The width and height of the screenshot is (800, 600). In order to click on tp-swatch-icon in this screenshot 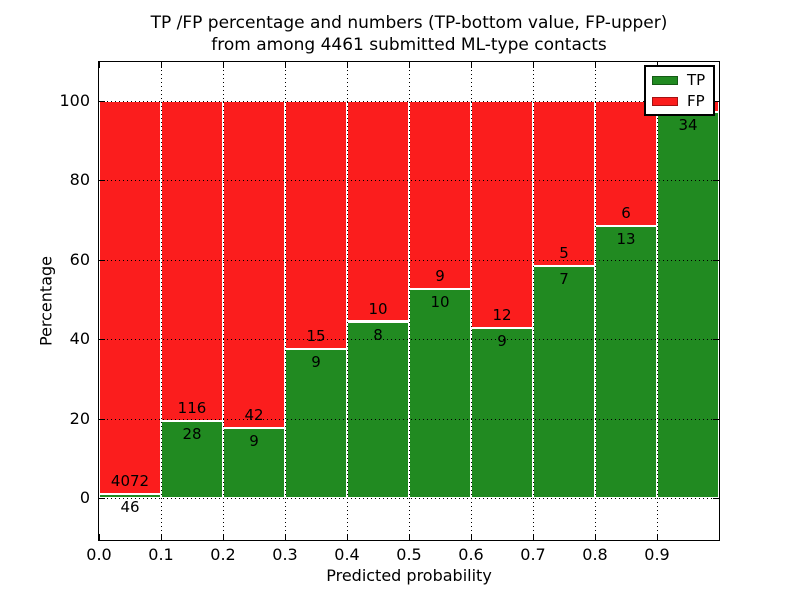, I will do `click(665, 80)`.